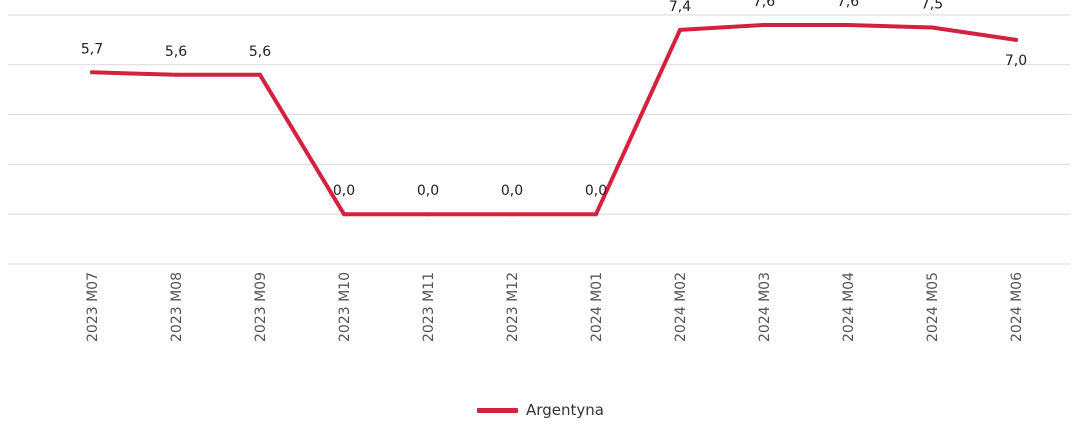 This screenshot has width=1081, height=424. I want to click on x-tick-label: 2024 M04, so click(849, 307).